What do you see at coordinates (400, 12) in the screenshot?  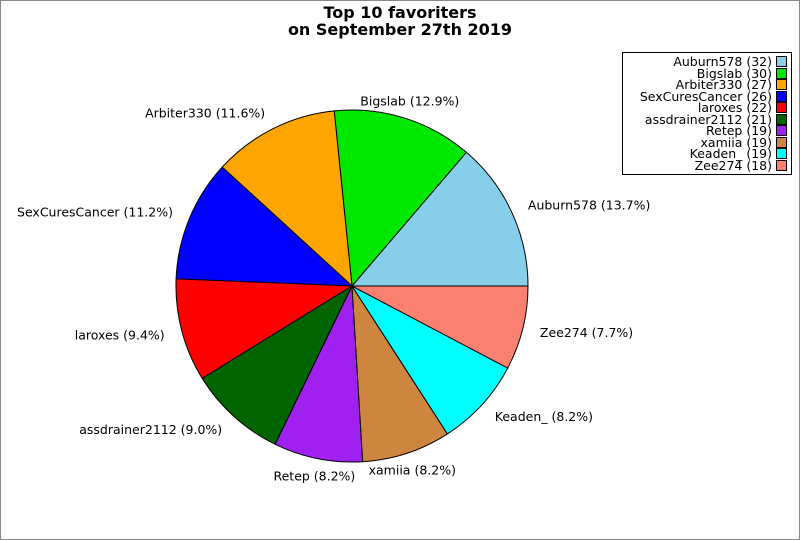 I see `chart-title-line1: Top 10 favoriters` at bounding box center [400, 12].